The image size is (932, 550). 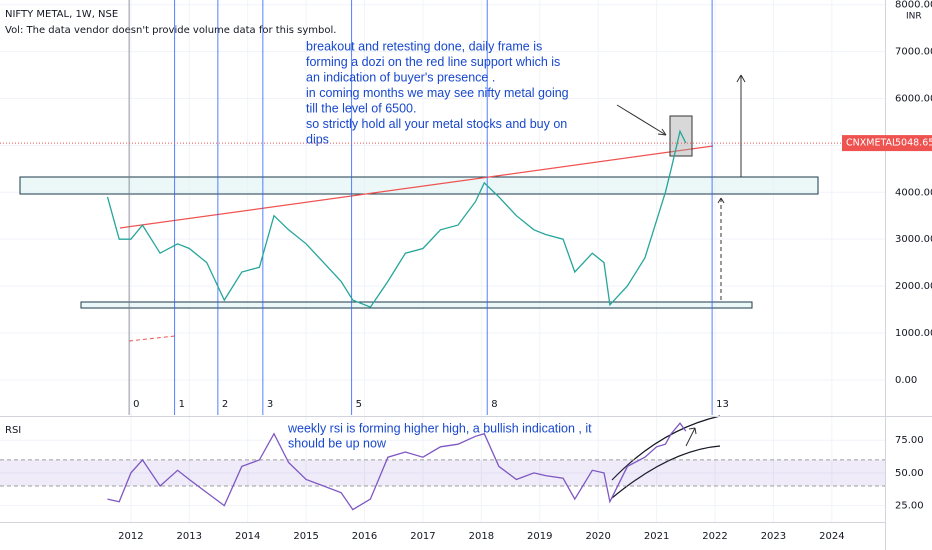 What do you see at coordinates (662, 132) in the screenshot?
I see `pointer-arrow-head` at bounding box center [662, 132].